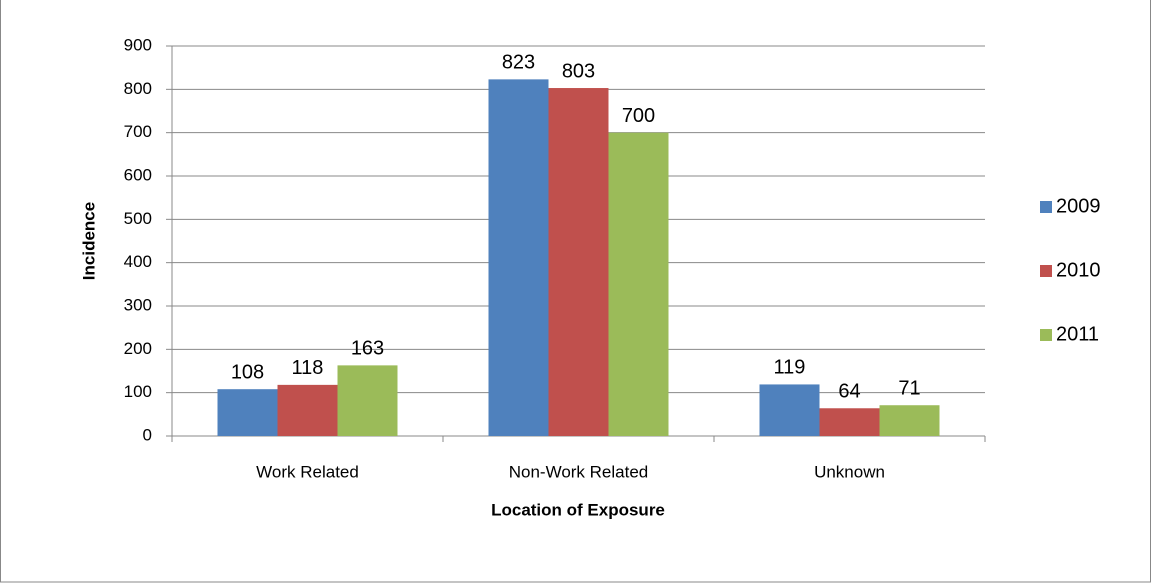  Describe the element at coordinates (579, 471) in the screenshot. I see `x-tick-label: Non-Work Related` at that location.